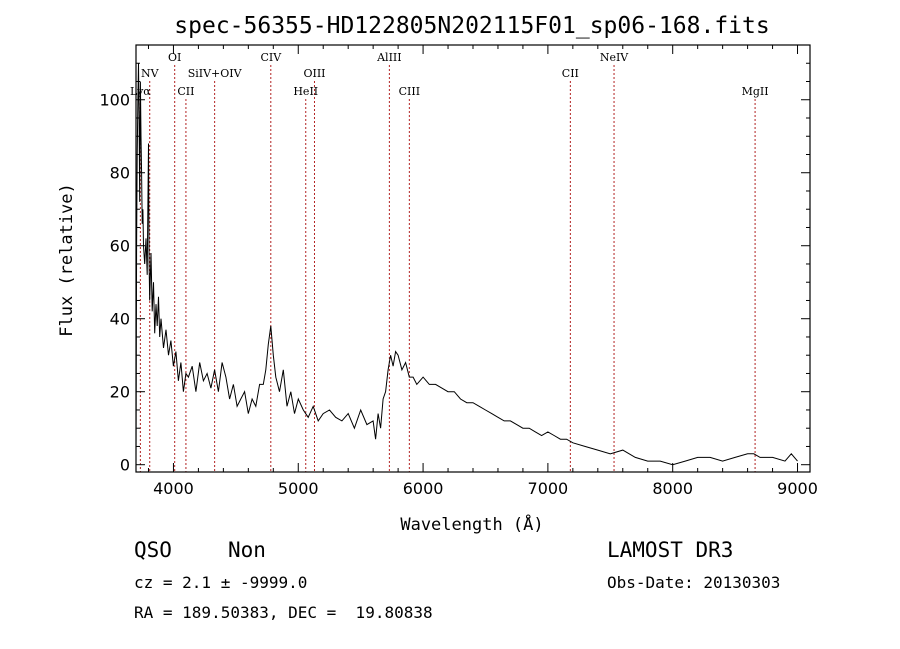 The image size is (900, 649). I want to click on emission-line-label: MgII, so click(755, 91).